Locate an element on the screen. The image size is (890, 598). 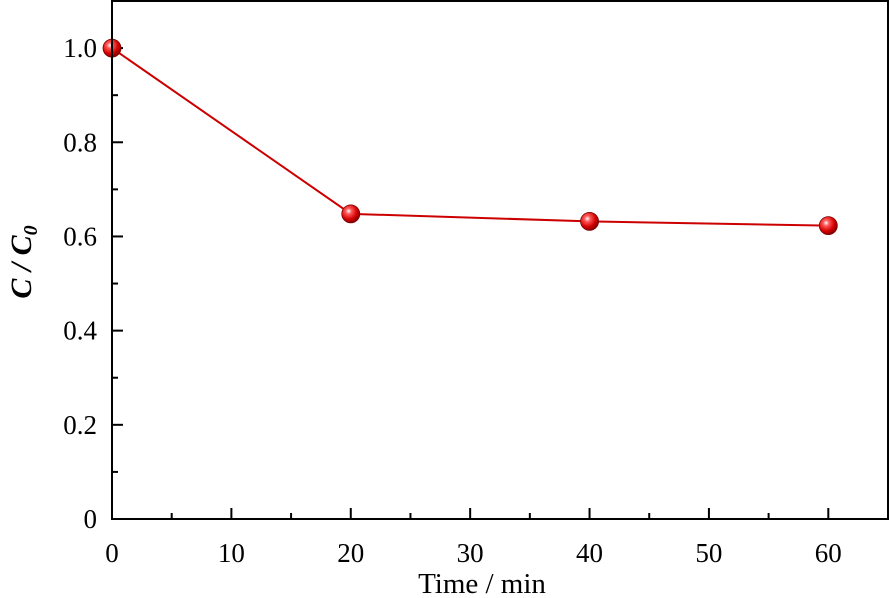
y-tick-label: 0 is located at coordinates (91, 519).